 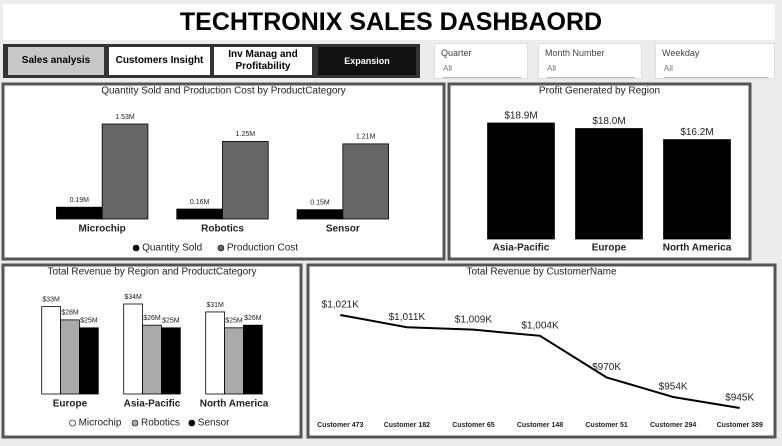 I want to click on filter-label: Quarter, so click(x=456, y=53).